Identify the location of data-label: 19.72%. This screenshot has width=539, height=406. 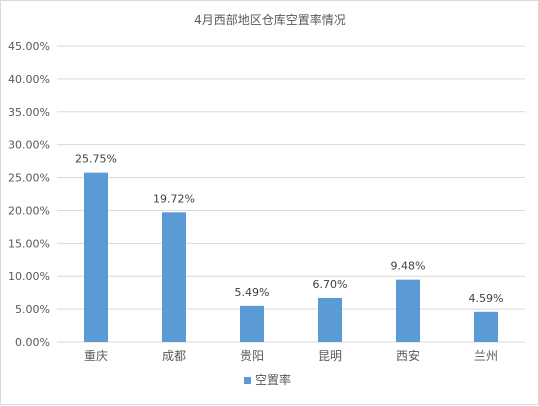
(174, 198).